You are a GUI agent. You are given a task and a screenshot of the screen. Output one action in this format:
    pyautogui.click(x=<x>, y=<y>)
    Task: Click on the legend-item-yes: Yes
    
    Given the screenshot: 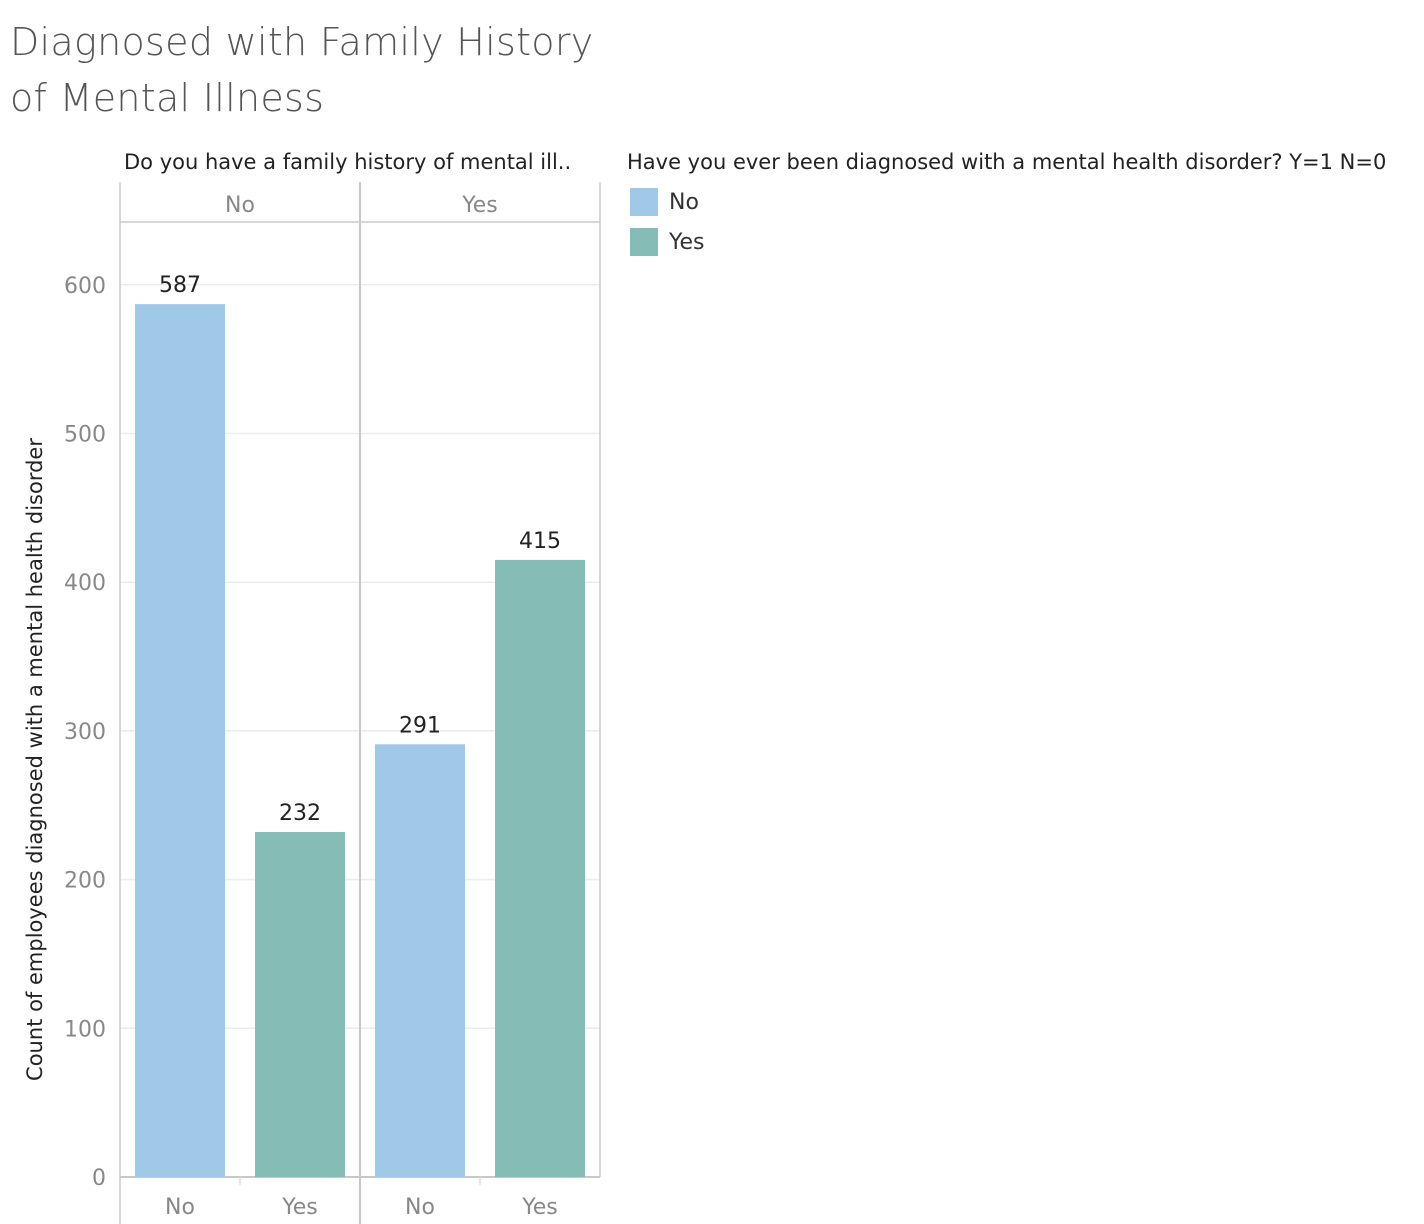 What is the action you would take?
    pyautogui.click(x=1006, y=242)
    